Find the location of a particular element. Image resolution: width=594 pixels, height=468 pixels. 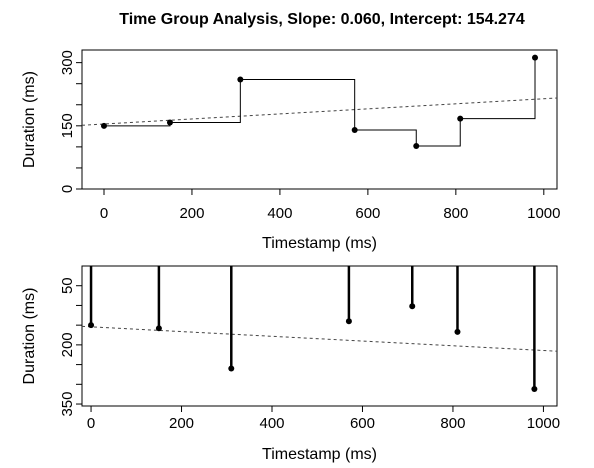

y-tick-label: 300 is located at coordinates (67, 62).